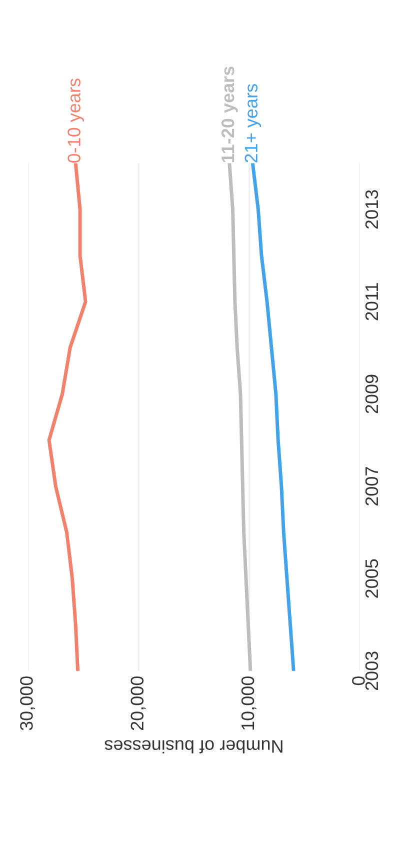  Describe the element at coordinates (371, 394) in the screenshot. I see `y-tick-label: 2009` at that location.